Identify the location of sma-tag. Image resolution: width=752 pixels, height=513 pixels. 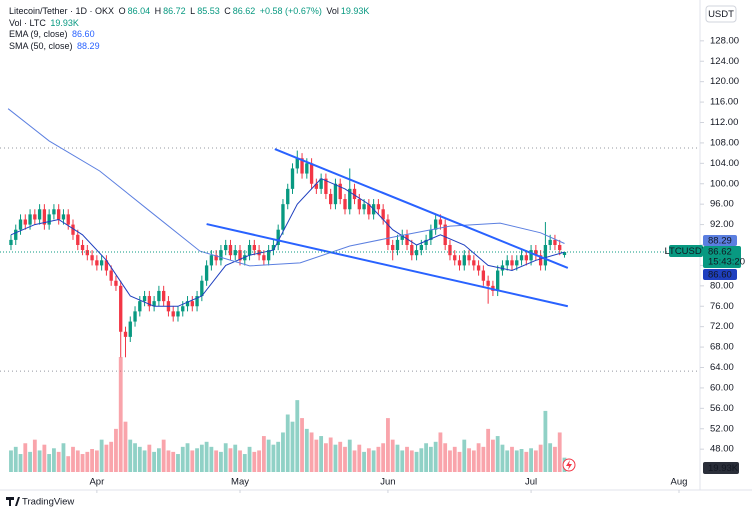
(720, 241).